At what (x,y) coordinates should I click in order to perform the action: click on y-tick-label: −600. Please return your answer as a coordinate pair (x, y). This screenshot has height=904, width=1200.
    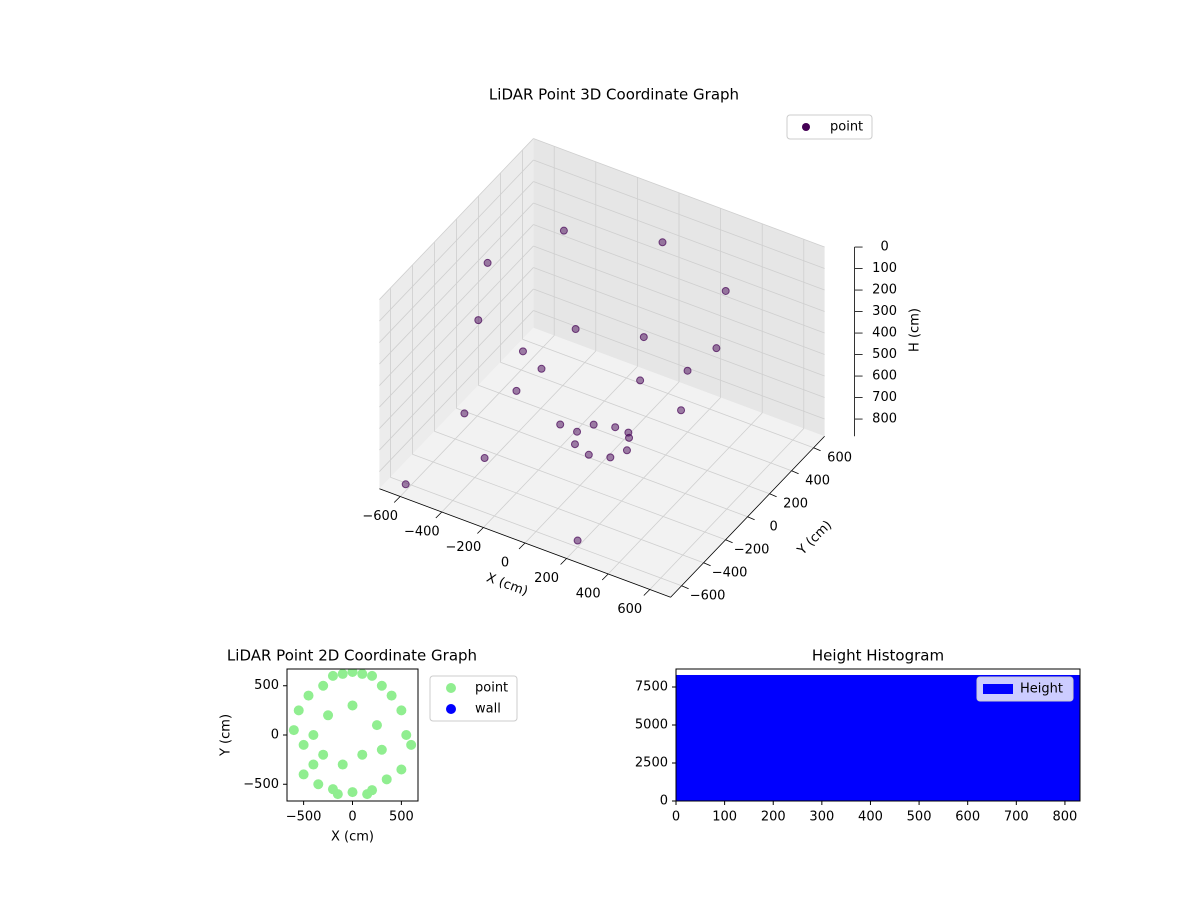
    Looking at the image, I should click on (708, 595).